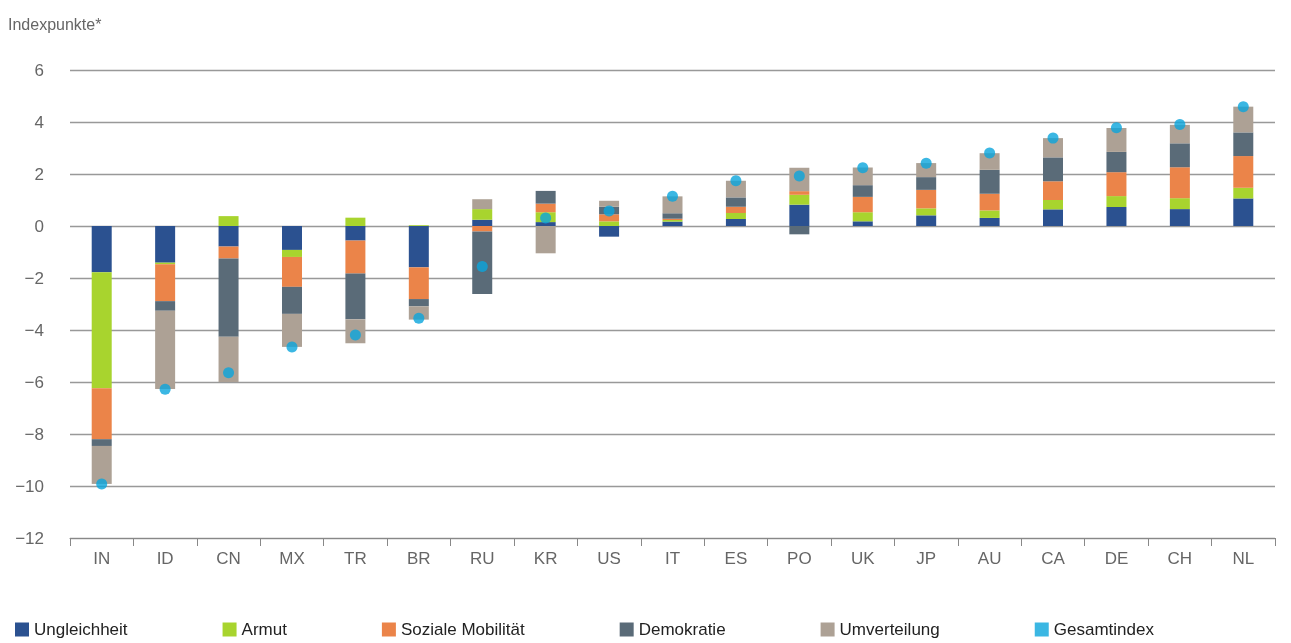  What do you see at coordinates (264, 629) in the screenshot?
I see `legend-label: Armut` at bounding box center [264, 629].